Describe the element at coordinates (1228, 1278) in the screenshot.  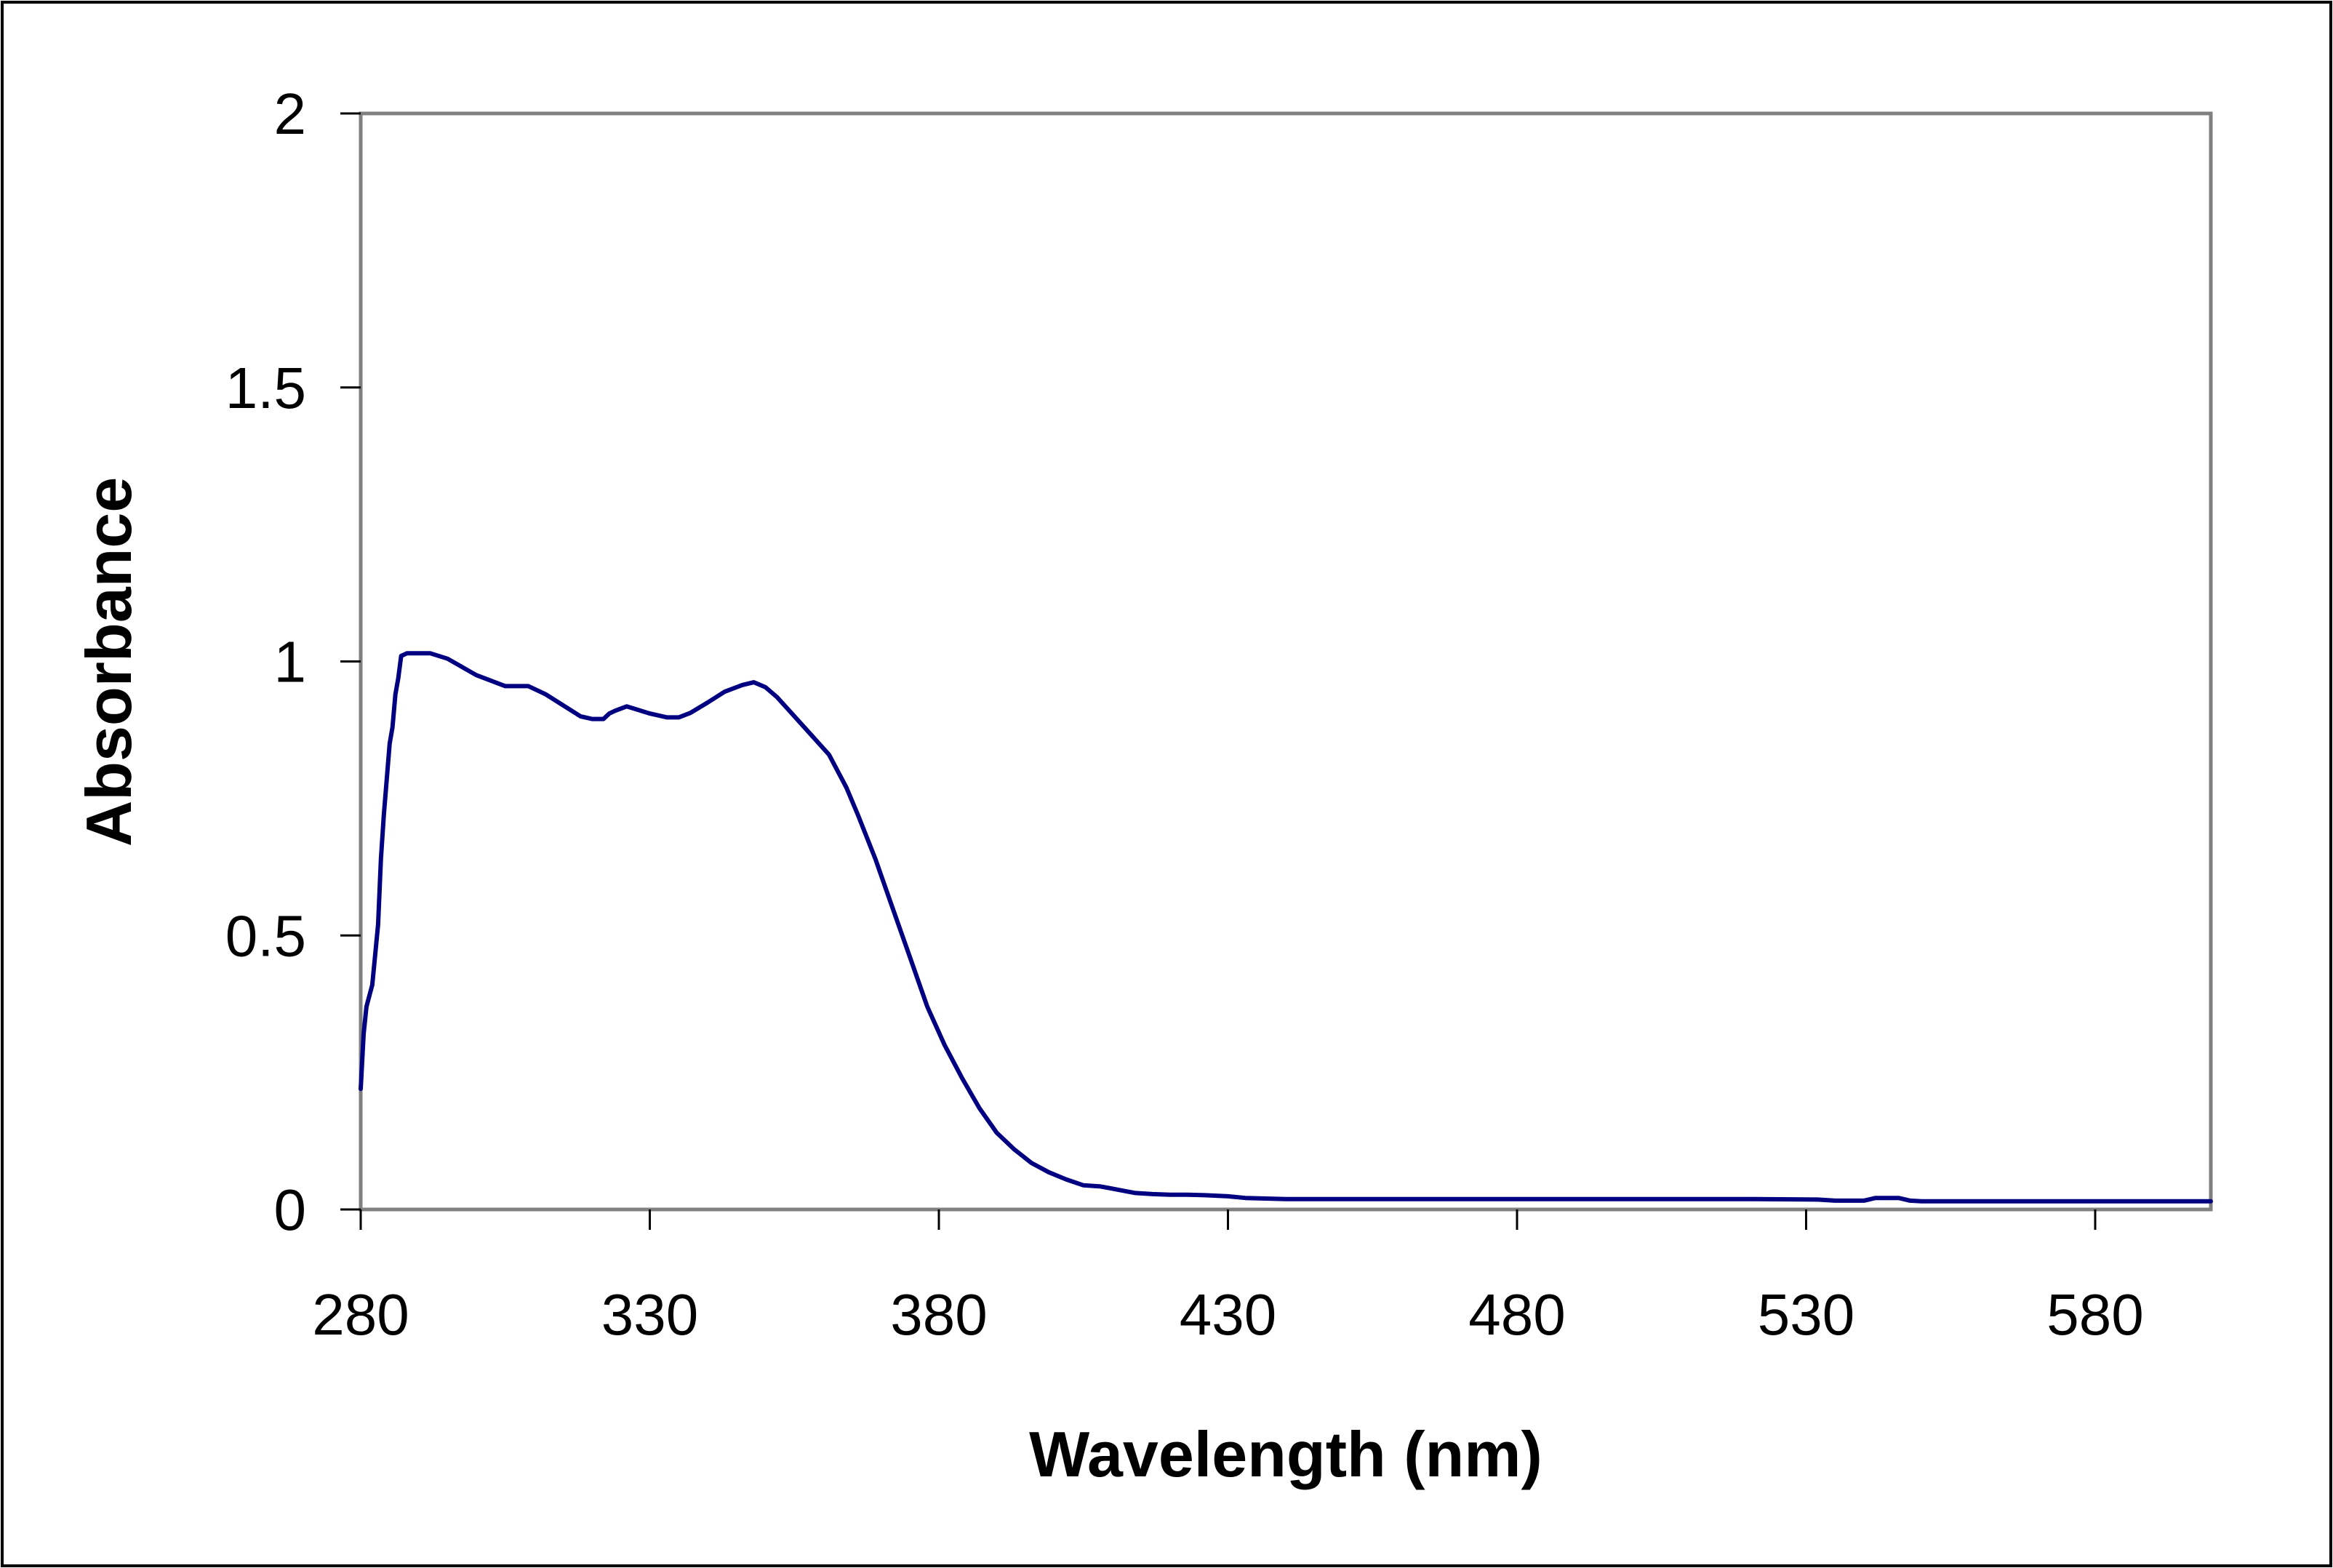
I see `x-axis-ticks: 280 330 380 430 480 530 580` at that location.